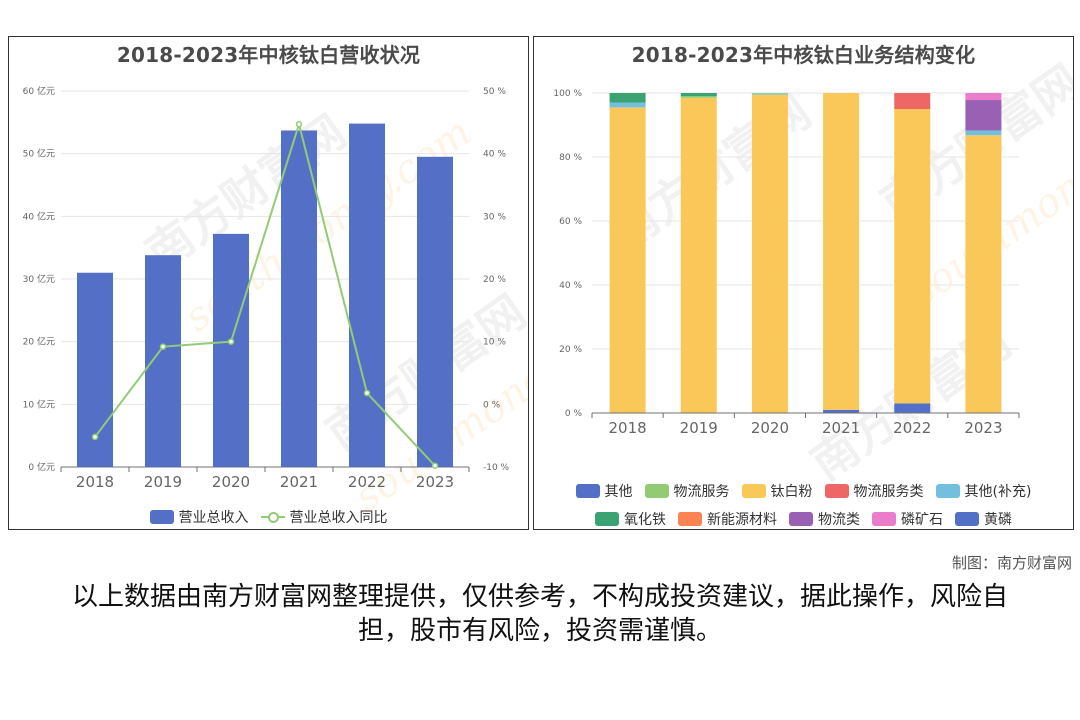 The image size is (1080, 720). I want to click on legend-item: 物流类, so click(824, 519).